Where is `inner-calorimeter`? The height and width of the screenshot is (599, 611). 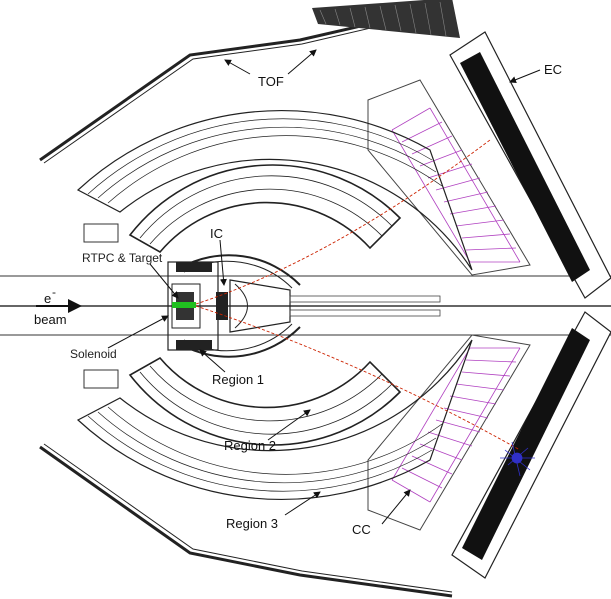 inner-calorimeter is located at coordinates (253, 306).